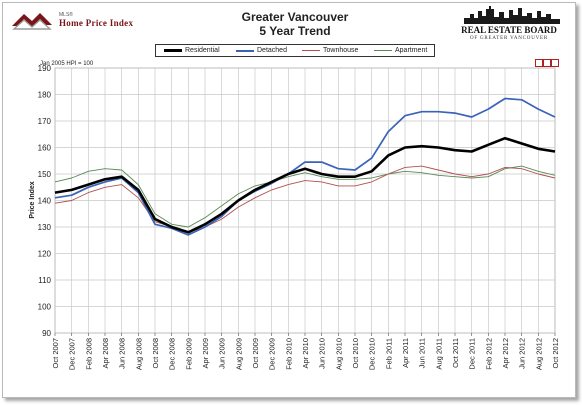  I want to click on y-tick-label: 180, so click(45, 95).